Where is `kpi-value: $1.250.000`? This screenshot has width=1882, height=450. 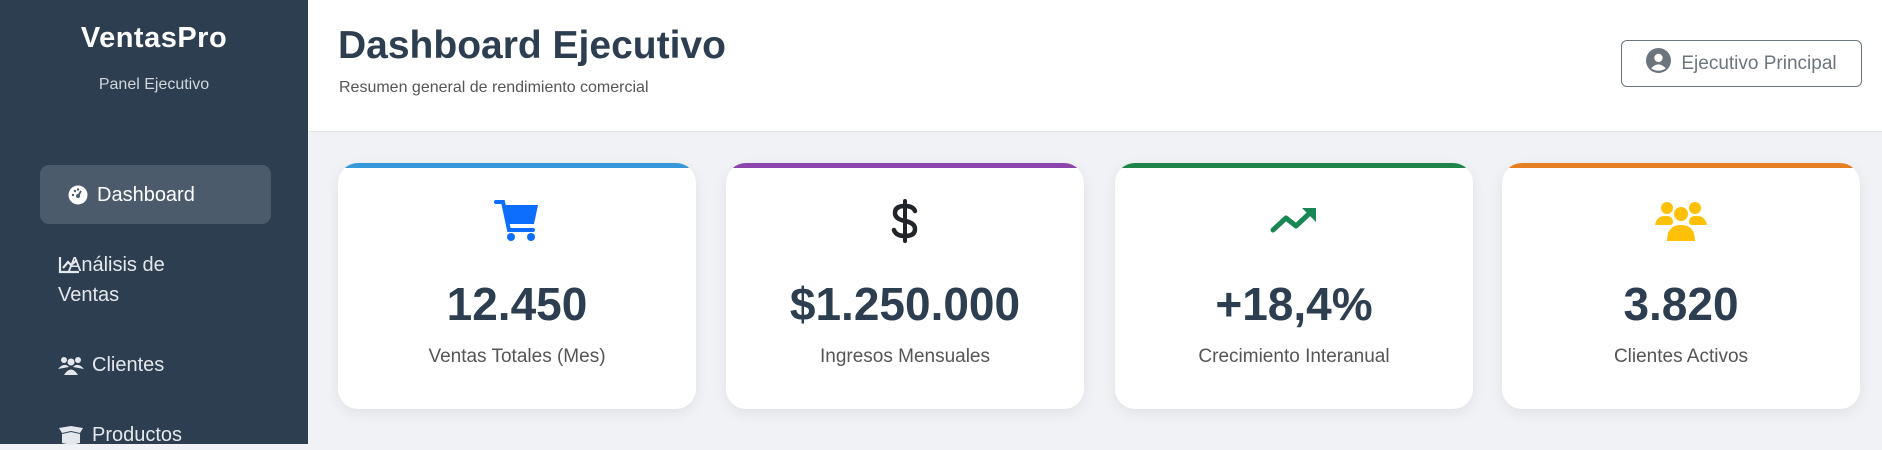 kpi-value: $1.250.000 is located at coordinates (905, 304).